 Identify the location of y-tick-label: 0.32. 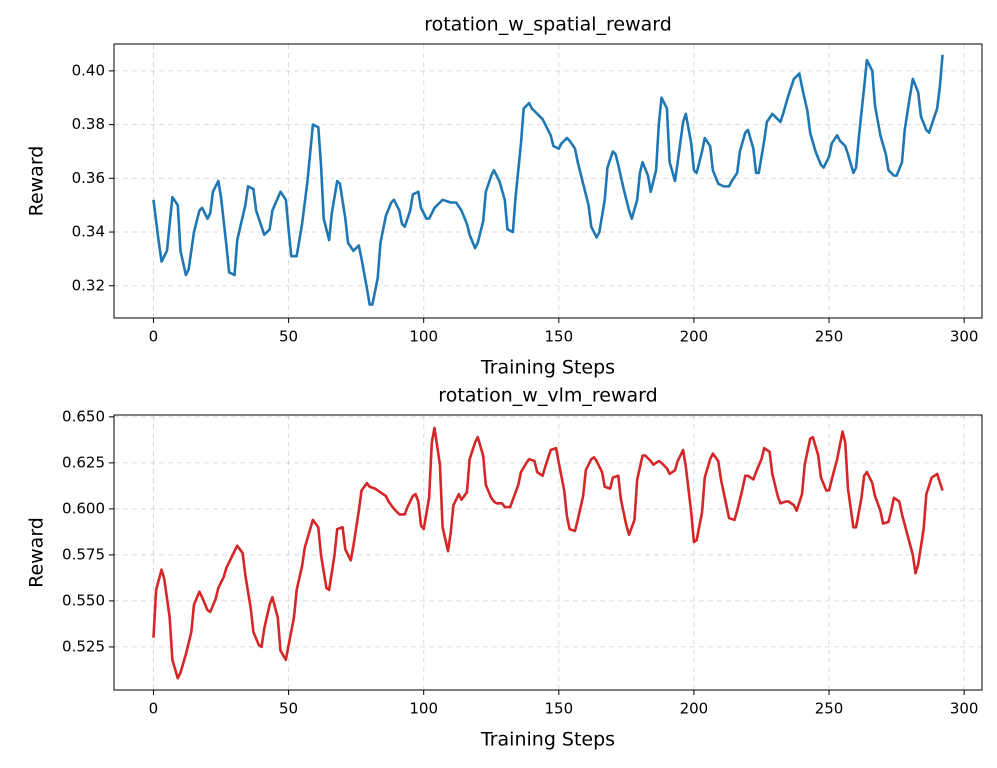
(88, 285).